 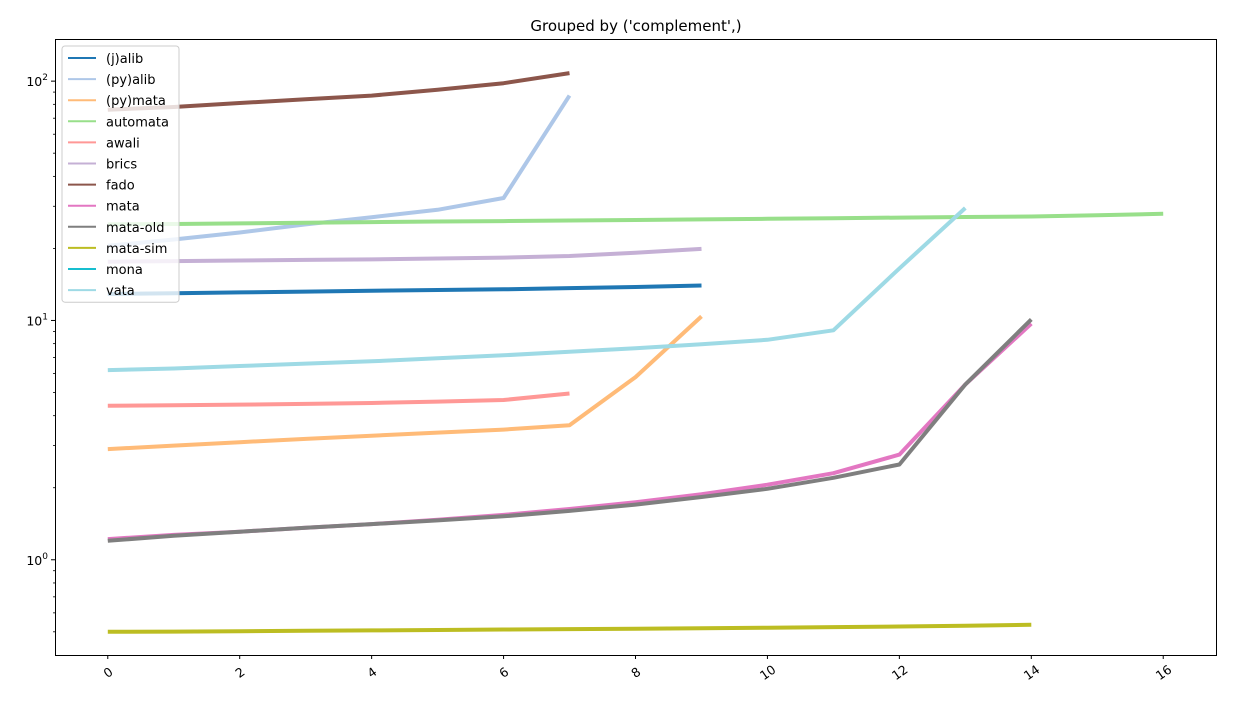 What do you see at coordinates (503, 672) in the screenshot?
I see `x-tick-label: 6` at bounding box center [503, 672].